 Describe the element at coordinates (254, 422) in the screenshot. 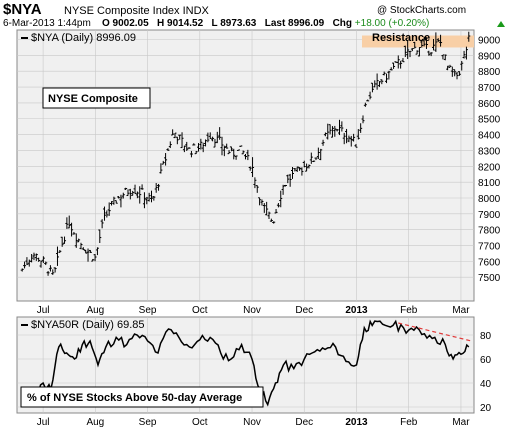

I see `breadth-x-ticks: Jul Aug Sep Oct Nov Dec 2013 Feb Mar` at that location.